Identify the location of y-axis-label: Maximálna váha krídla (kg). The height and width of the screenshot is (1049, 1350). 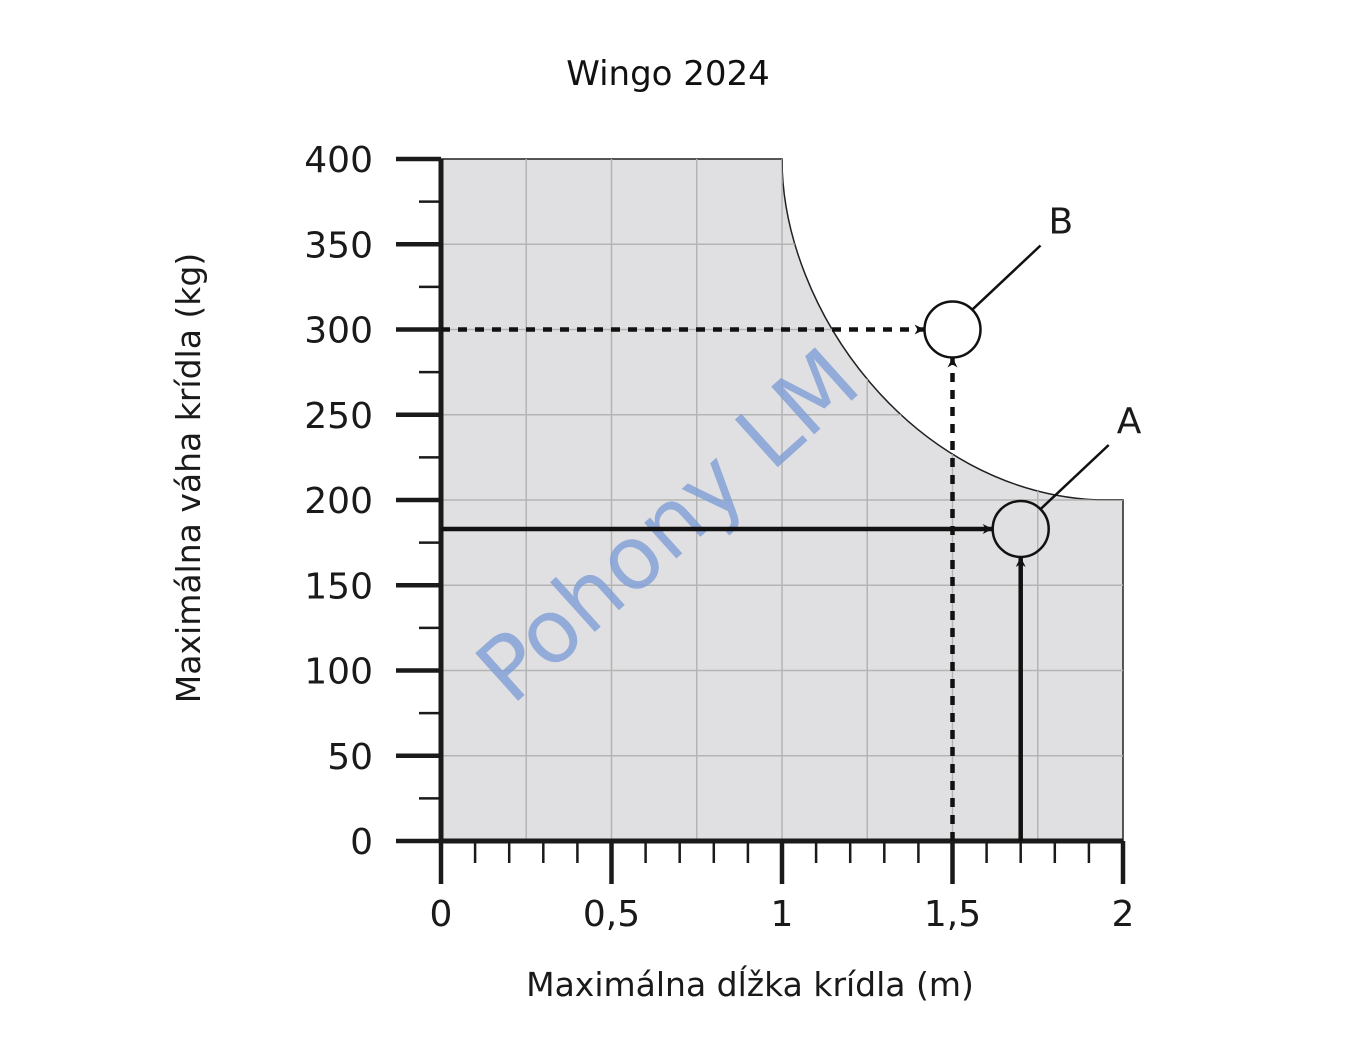
(188, 478).